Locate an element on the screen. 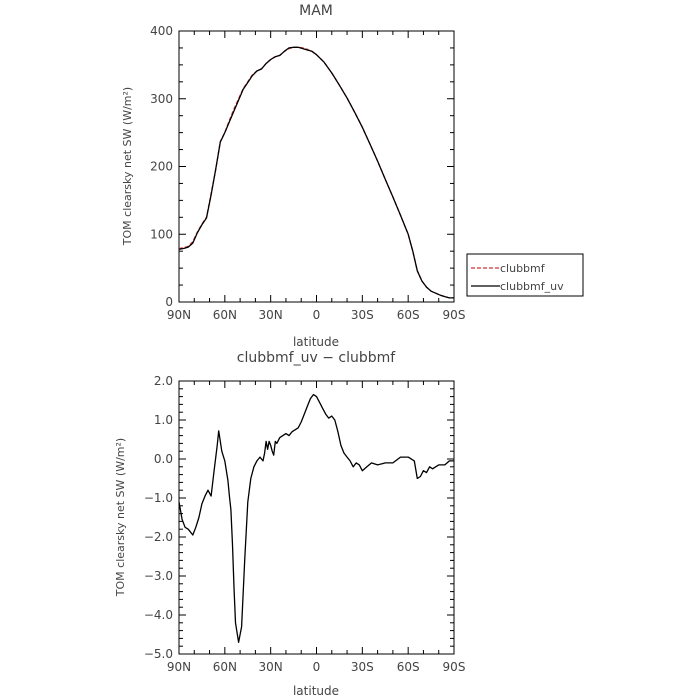 The width and height of the screenshot is (700, 700). bottom-y-tick-label: −1.0 is located at coordinates (158, 498).